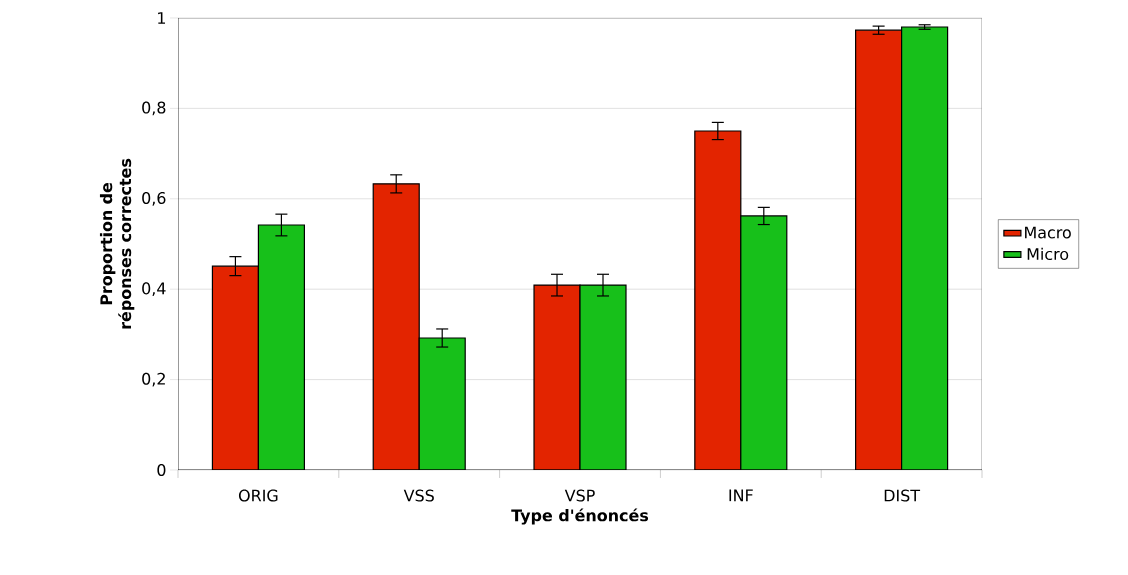 The image size is (1128, 575). I want to click on y-tick-label: 0, so click(161, 470).